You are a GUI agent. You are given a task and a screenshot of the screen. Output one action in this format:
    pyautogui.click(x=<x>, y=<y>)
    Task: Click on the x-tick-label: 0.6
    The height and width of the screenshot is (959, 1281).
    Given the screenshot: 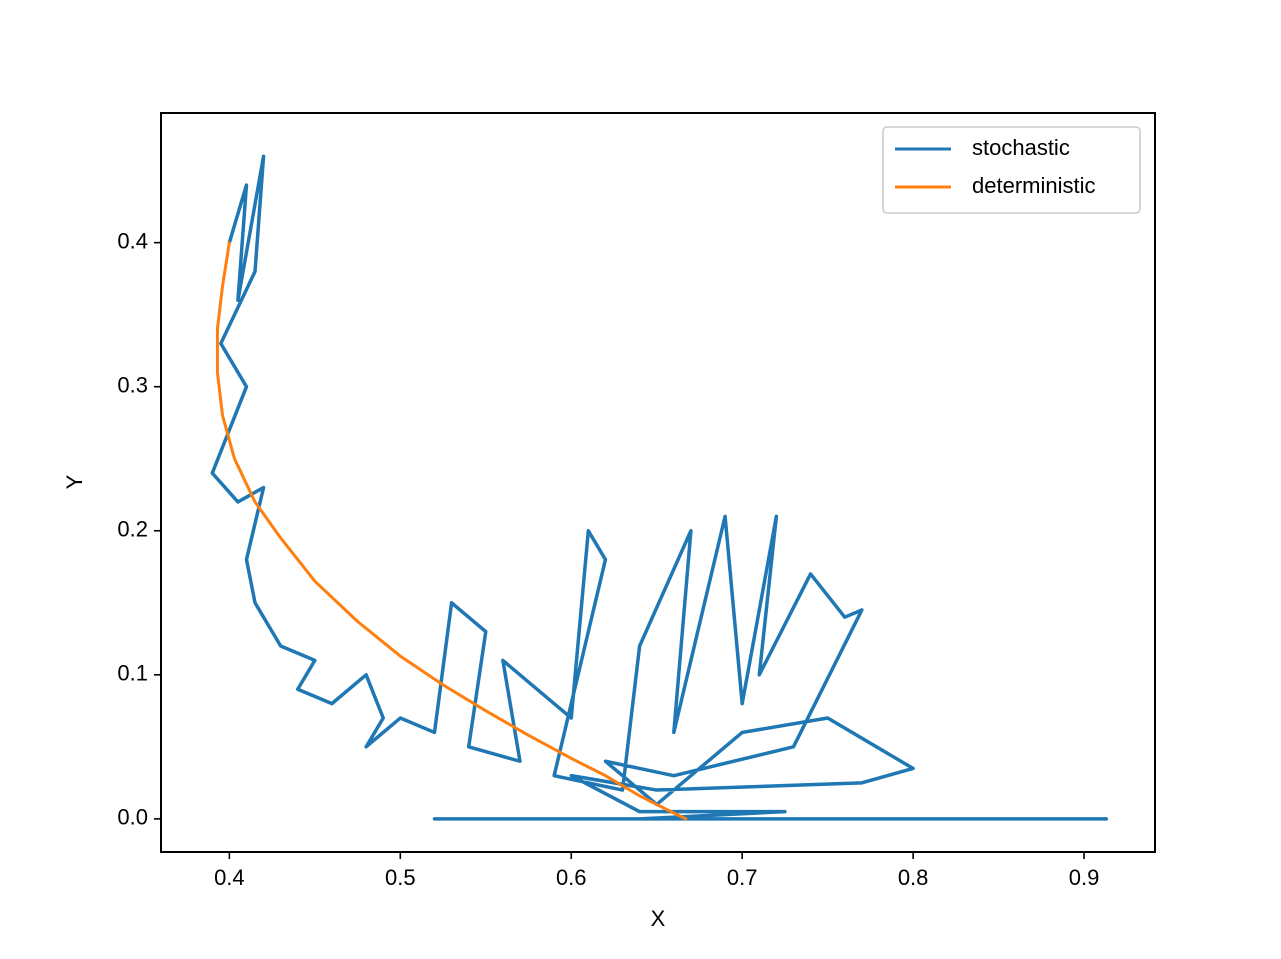 What is the action you would take?
    pyautogui.click(x=571, y=877)
    